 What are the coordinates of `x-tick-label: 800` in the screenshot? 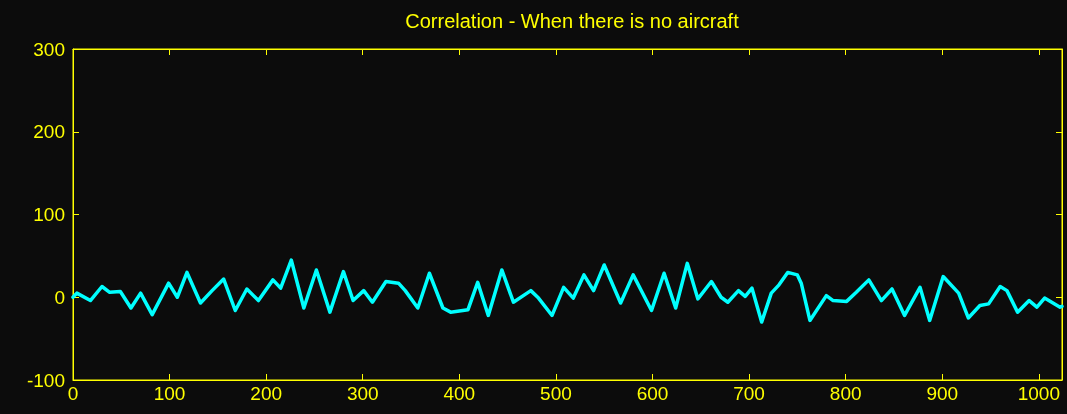 It's located at (845, 393).